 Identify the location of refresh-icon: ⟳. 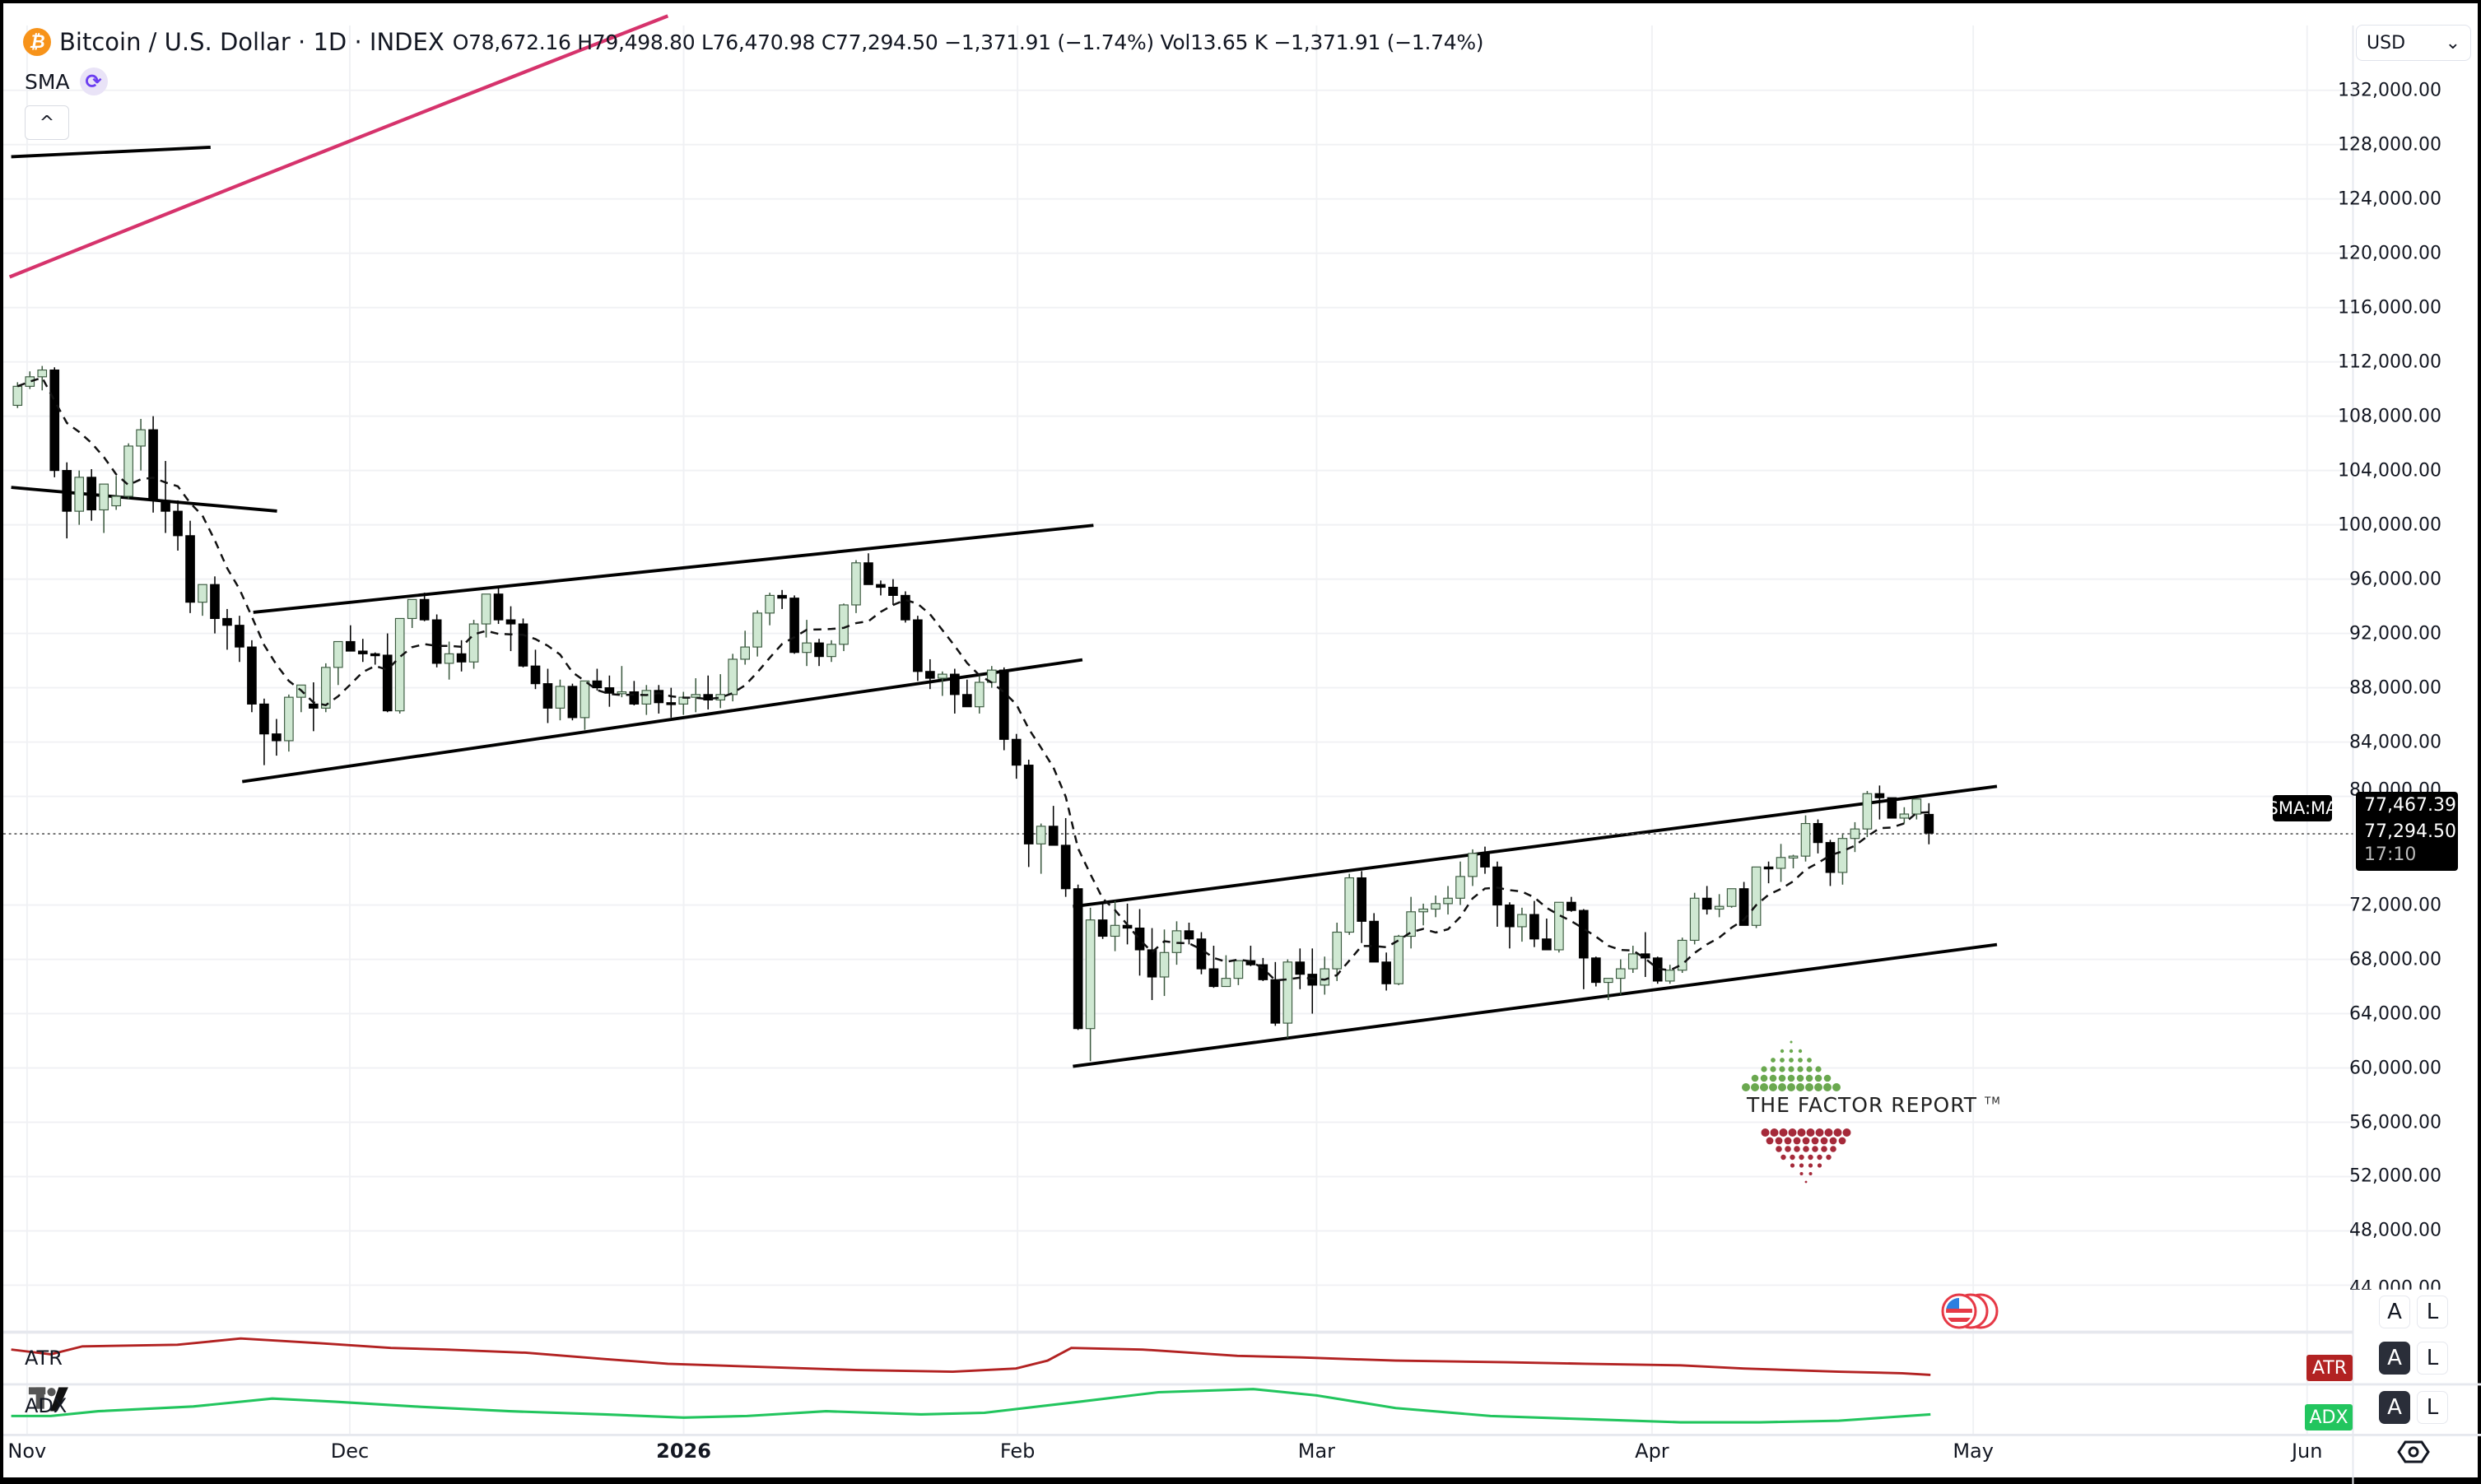
(93, 81).